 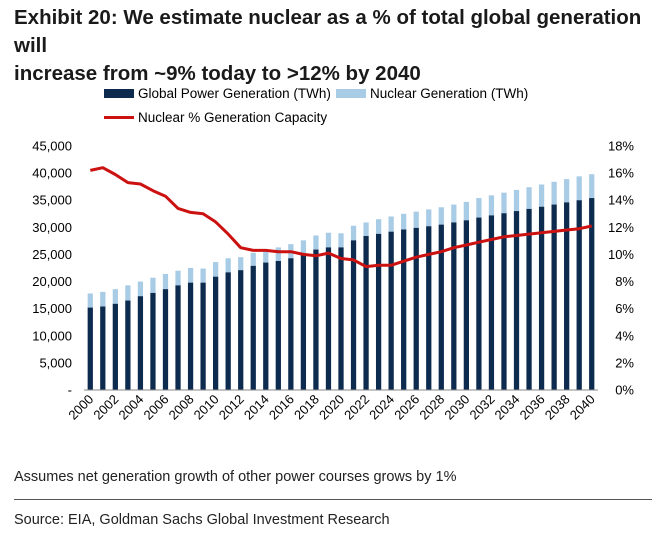 I want to click on legend-swatch-global, so click(x=119, y=93).